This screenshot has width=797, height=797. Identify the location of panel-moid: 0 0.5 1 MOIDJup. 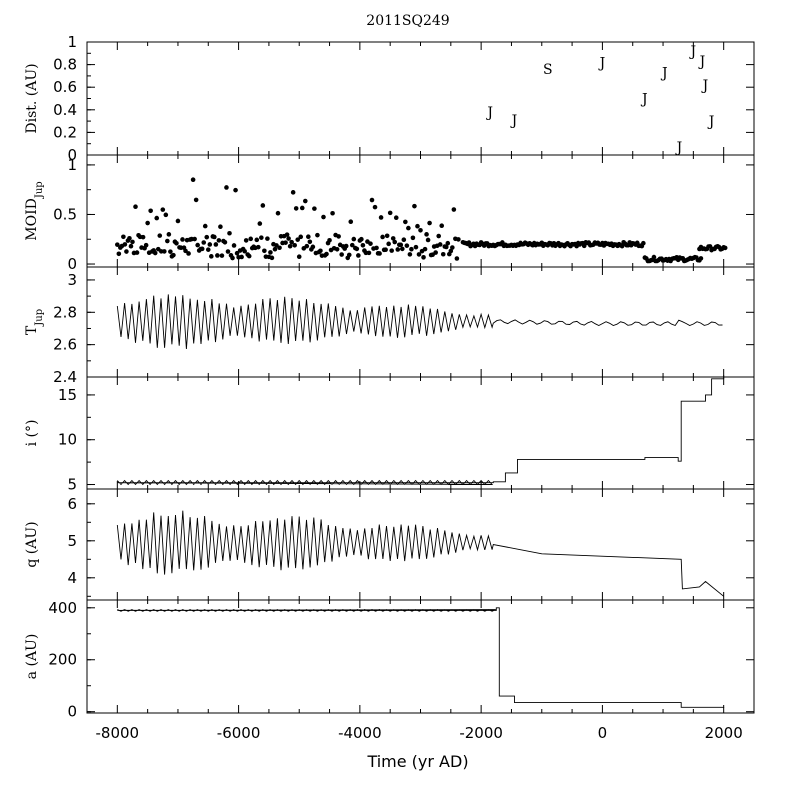
(389, 213).